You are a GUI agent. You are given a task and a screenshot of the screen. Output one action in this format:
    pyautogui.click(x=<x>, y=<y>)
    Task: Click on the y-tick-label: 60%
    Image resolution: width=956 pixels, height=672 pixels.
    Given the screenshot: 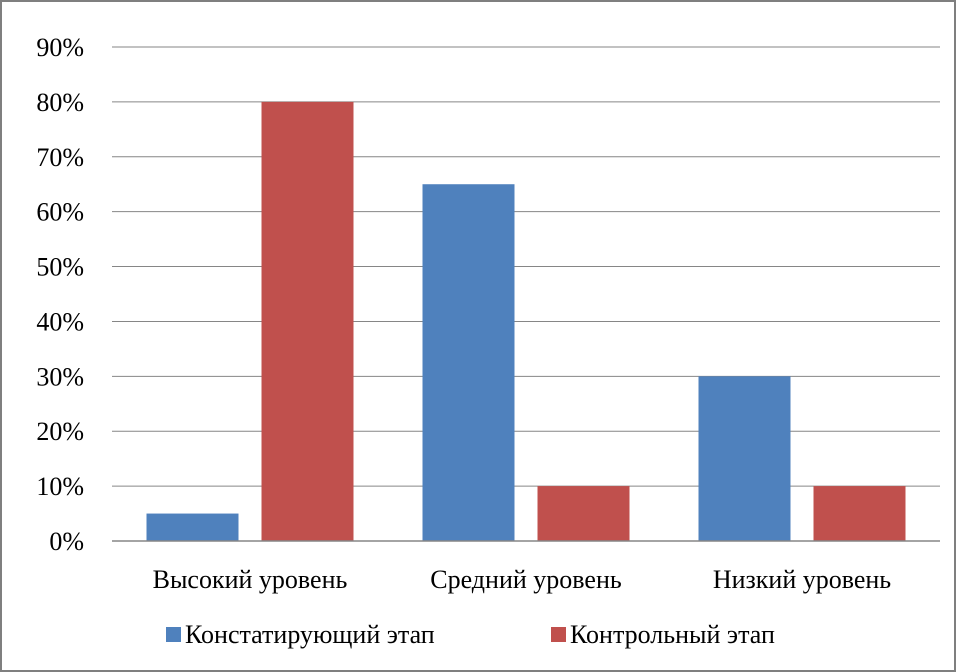 What is the action you would take?
    pyautogui.click(x=60, y=212)
    